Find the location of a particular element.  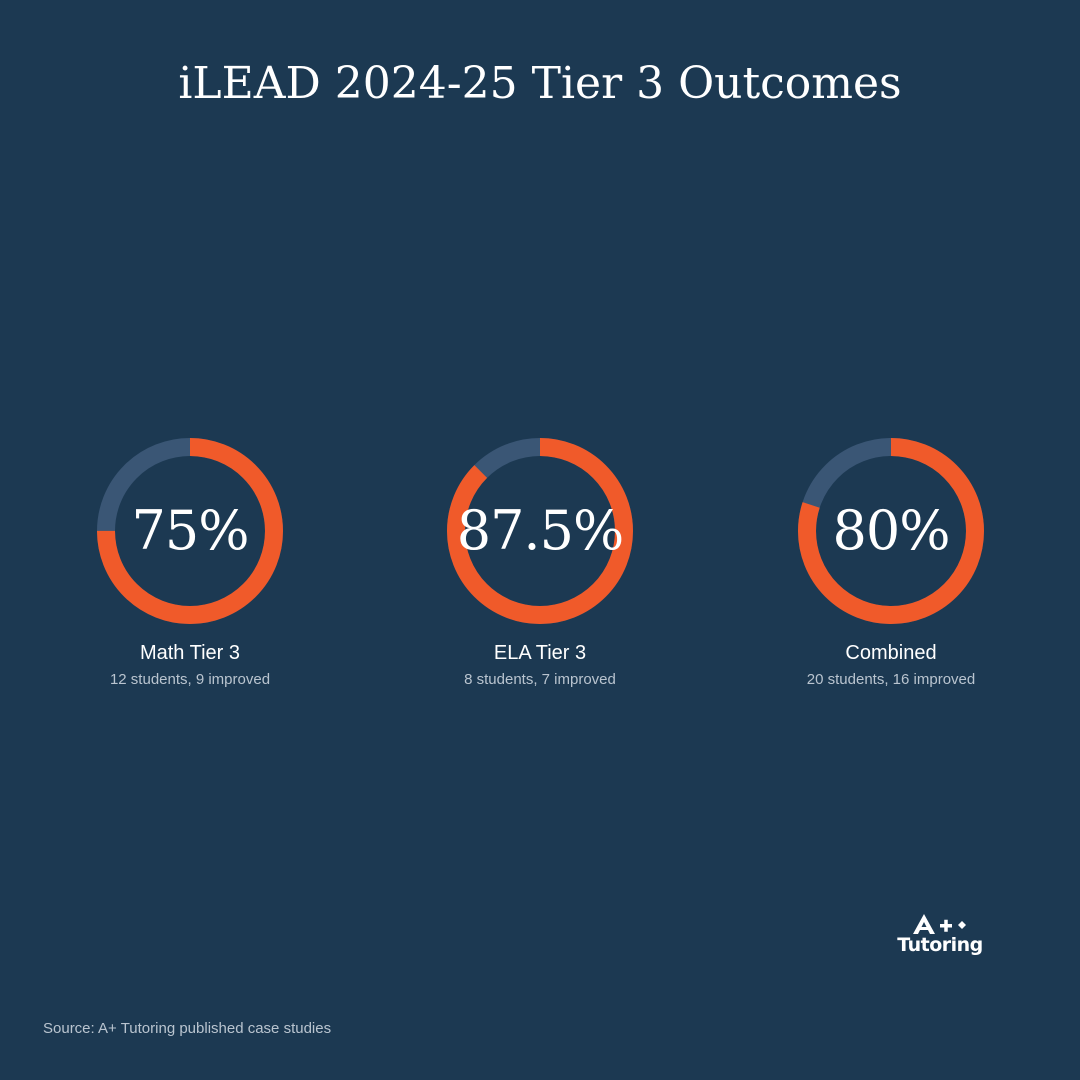

logo-mark-icon is located at coordinates (939, 924).